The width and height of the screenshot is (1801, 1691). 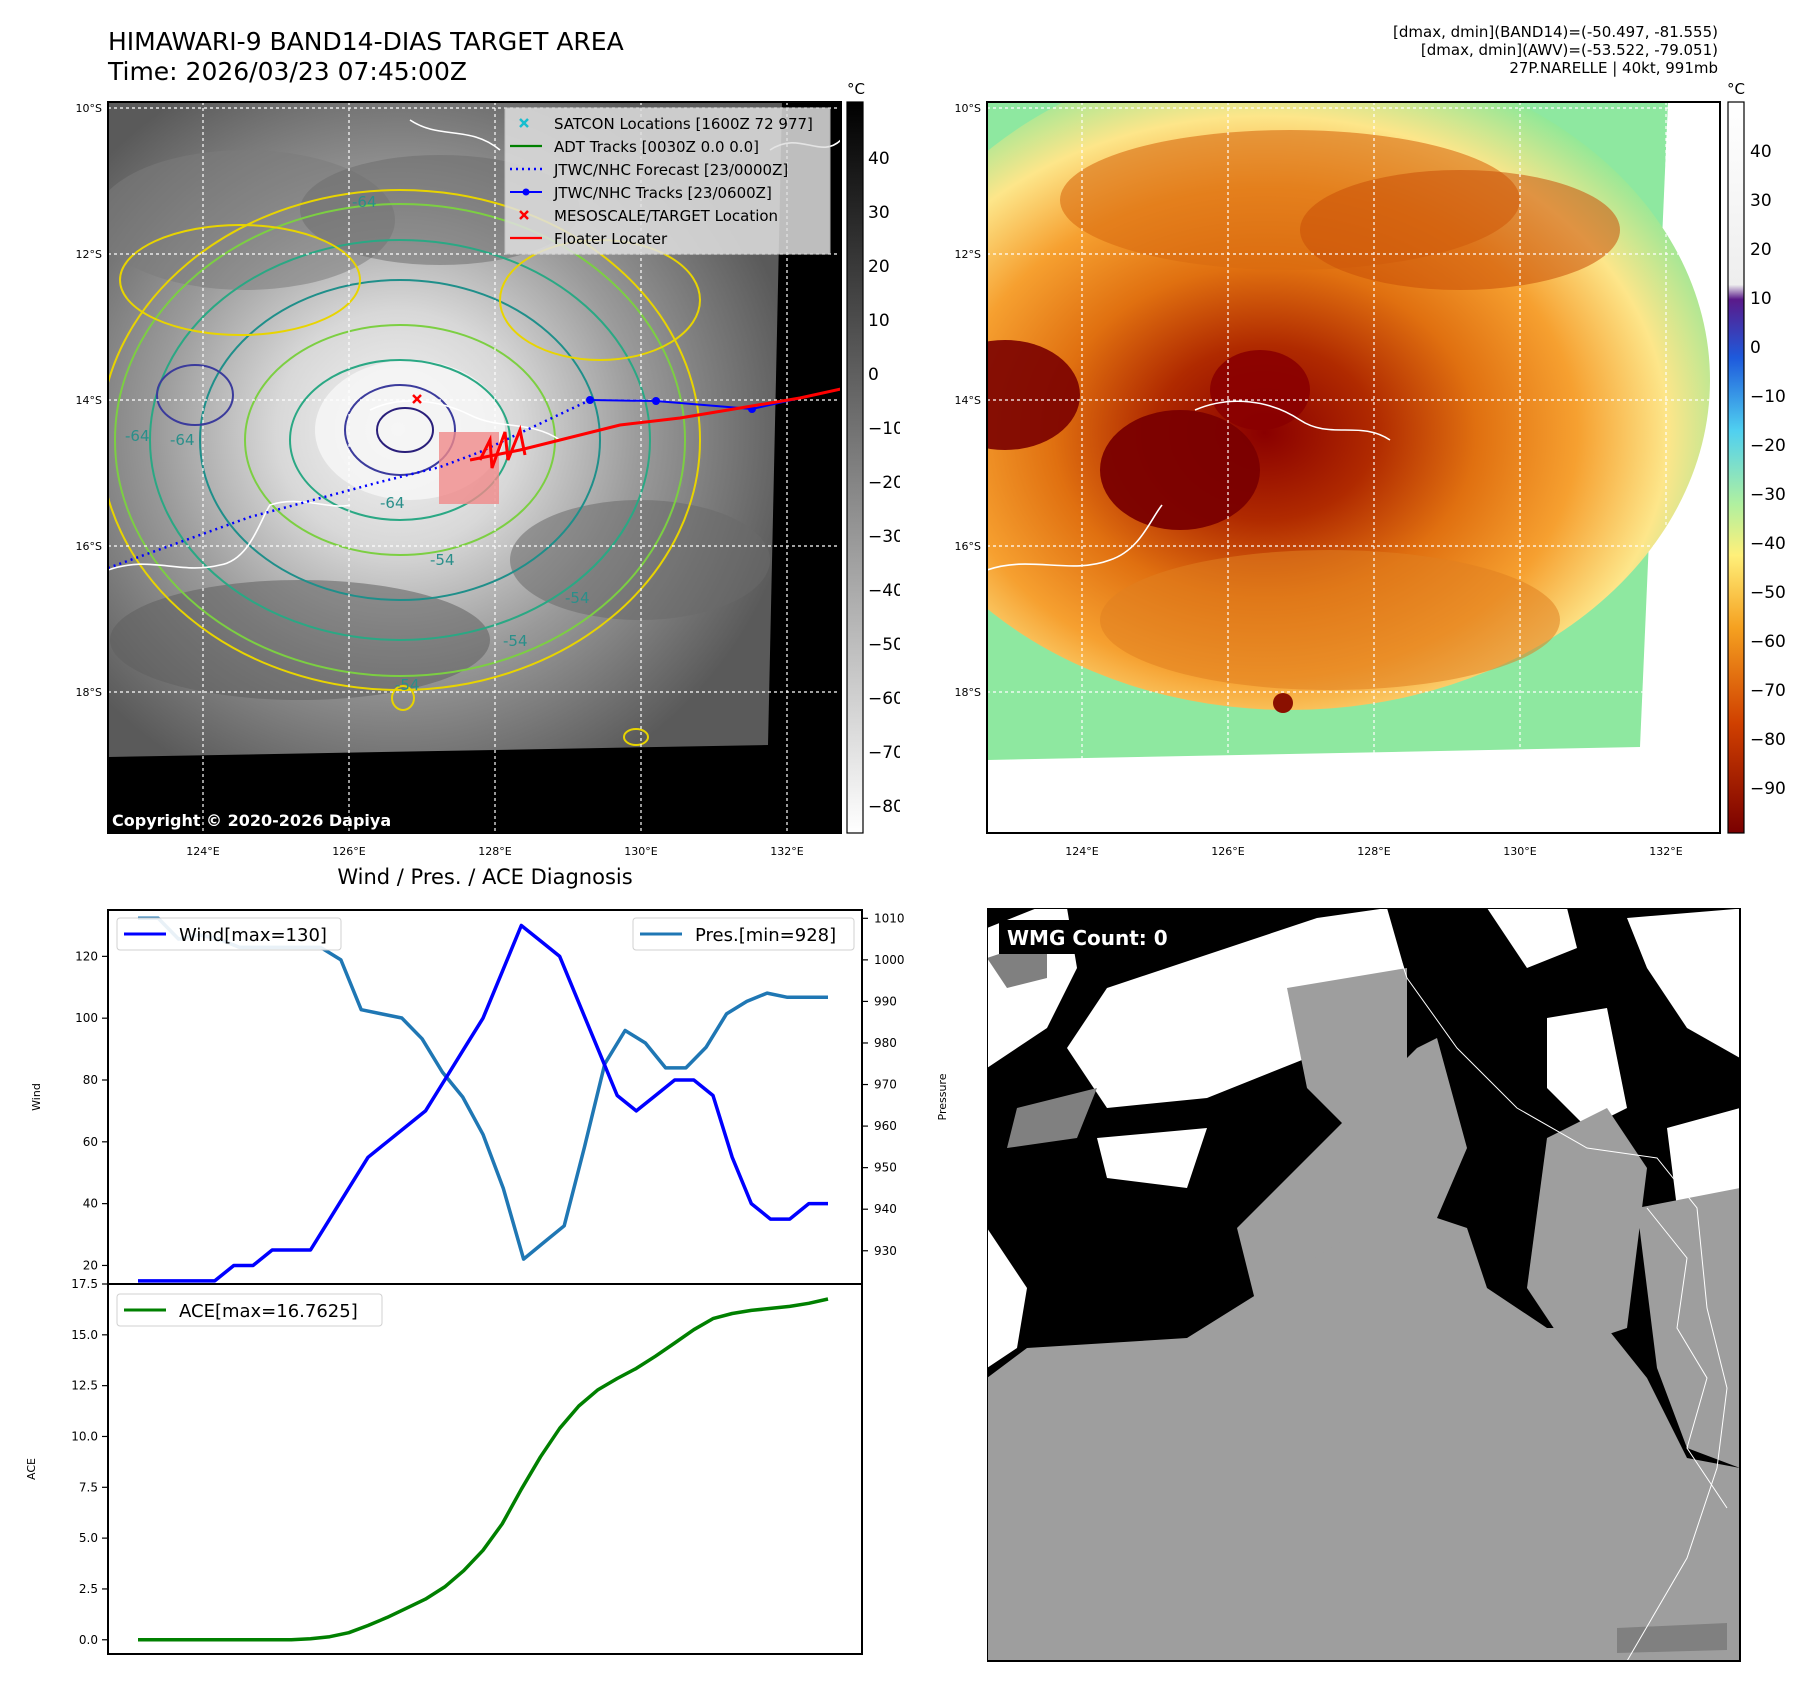 What do you see at coordinates (666, 216) in the screenshot?
I see `legend-label: MESOSCALE/TARGET Location` at bounding box center [666, 216].